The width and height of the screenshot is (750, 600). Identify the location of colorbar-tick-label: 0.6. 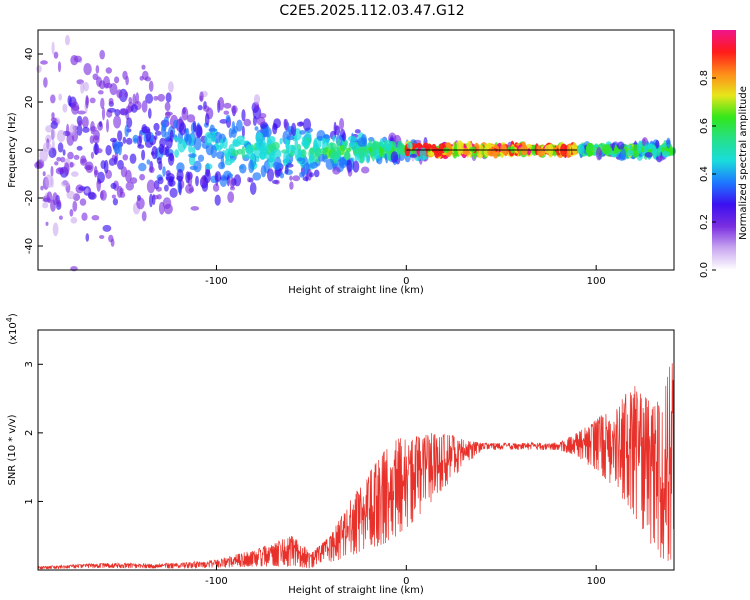
(704, 126).